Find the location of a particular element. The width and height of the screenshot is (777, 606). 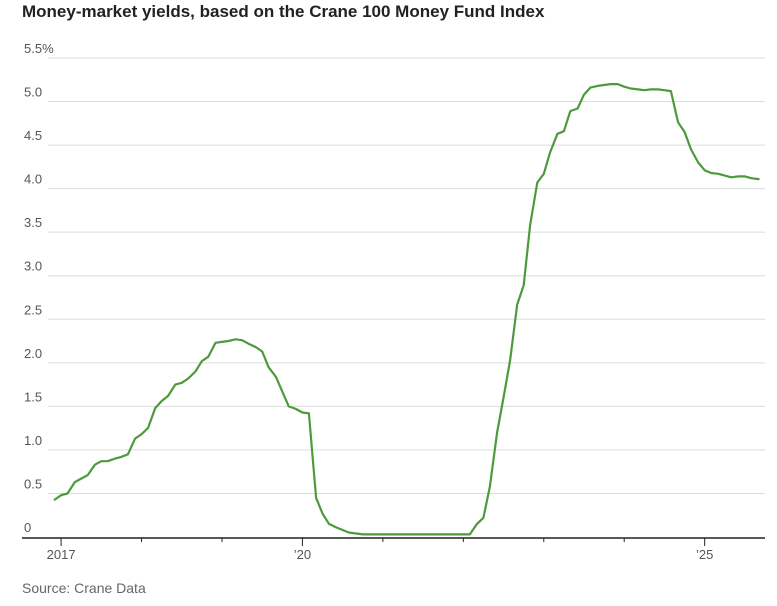

y-tick-label: 5.5% is located at coordinates (39, 48).